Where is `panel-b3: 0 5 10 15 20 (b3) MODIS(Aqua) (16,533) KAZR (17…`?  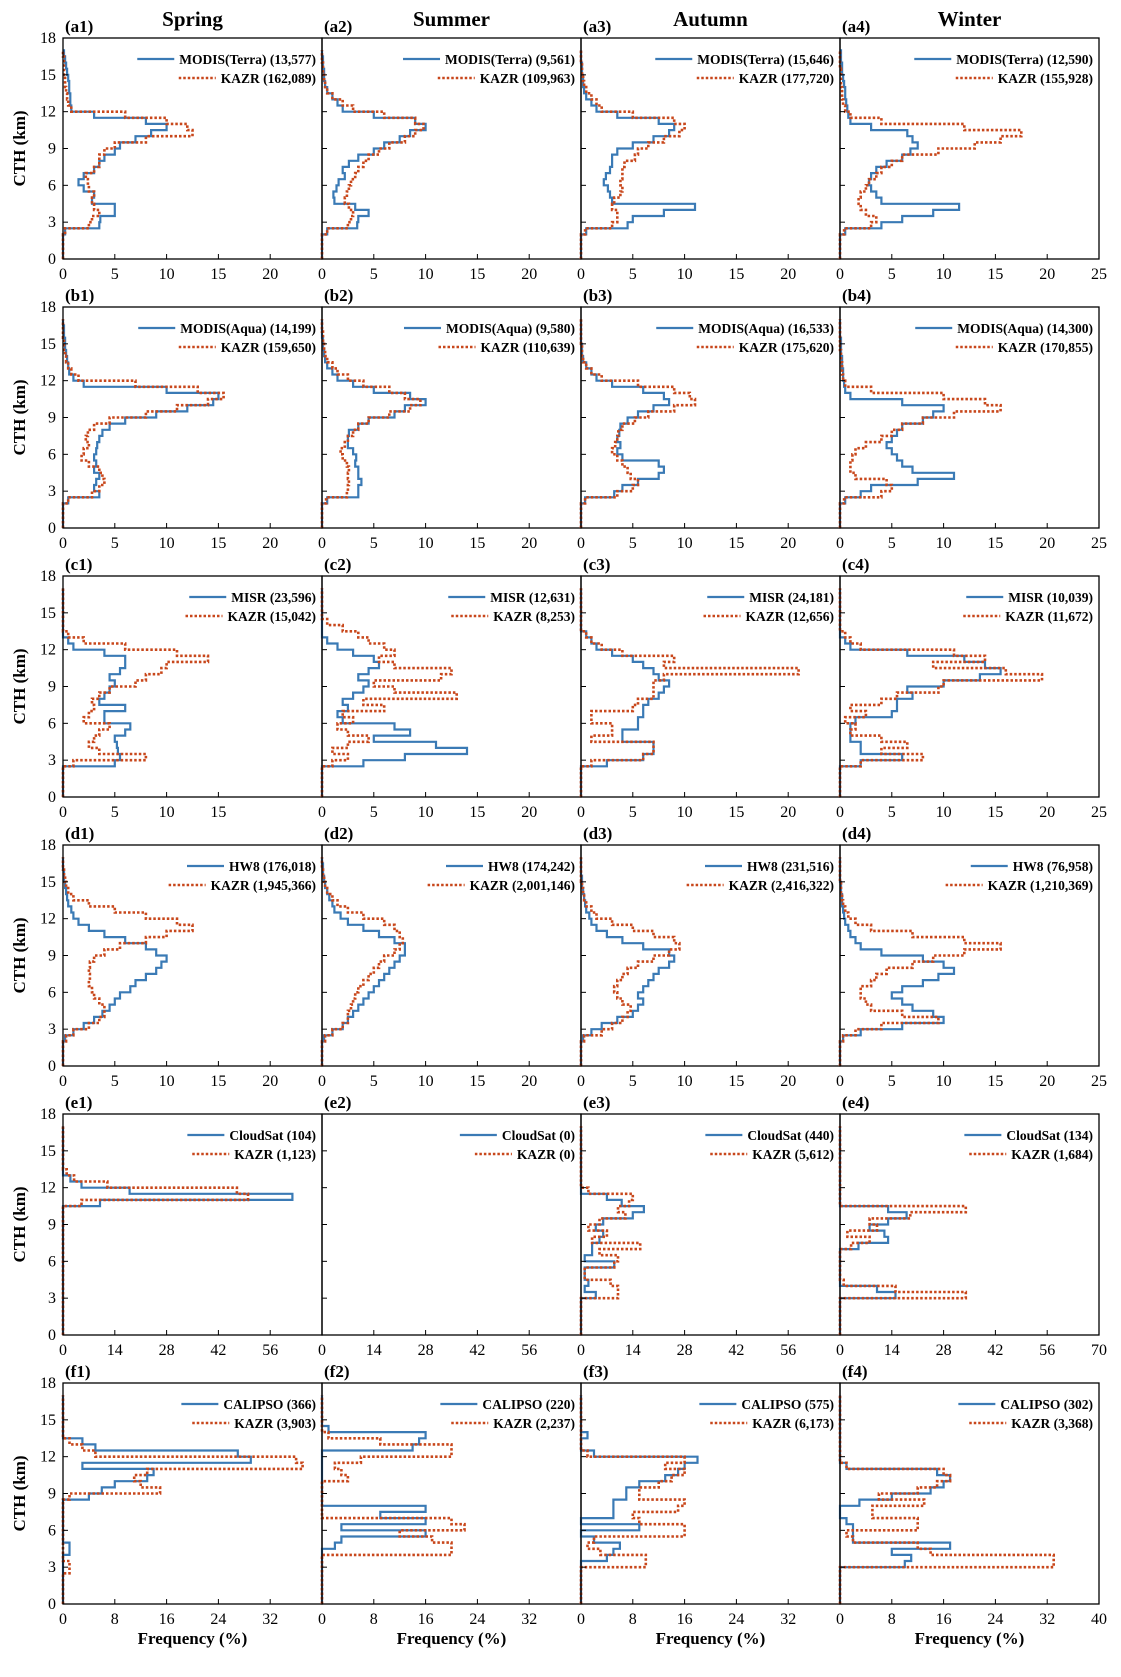
panel-b3: 0 5 10 15 20 (b3) MODIS(Aqua) (16,533) KAZR (17… is located at coordinates (709, 419).